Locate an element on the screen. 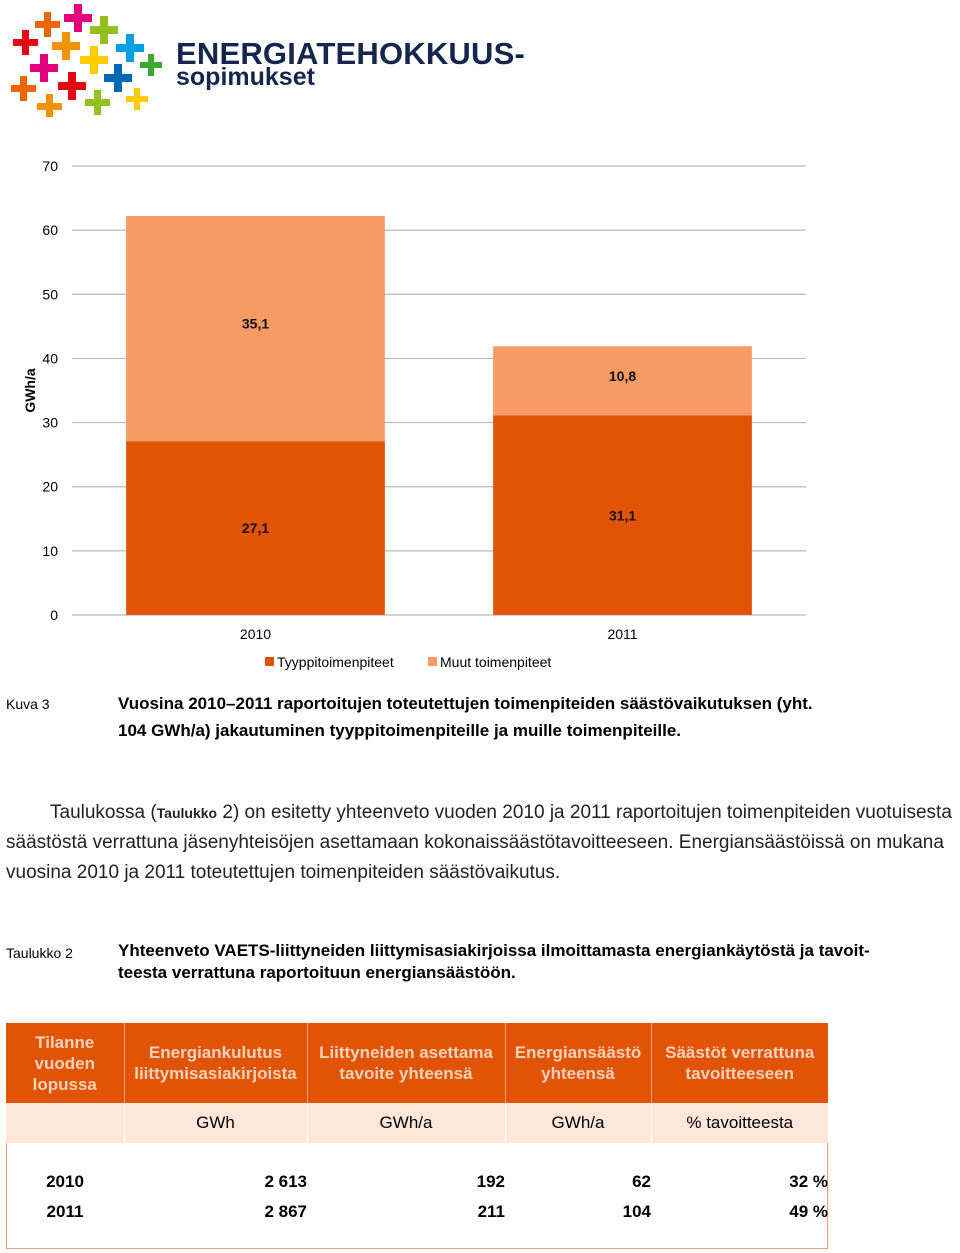  y-tick-label: 50 is located at coordinates (50, 294).